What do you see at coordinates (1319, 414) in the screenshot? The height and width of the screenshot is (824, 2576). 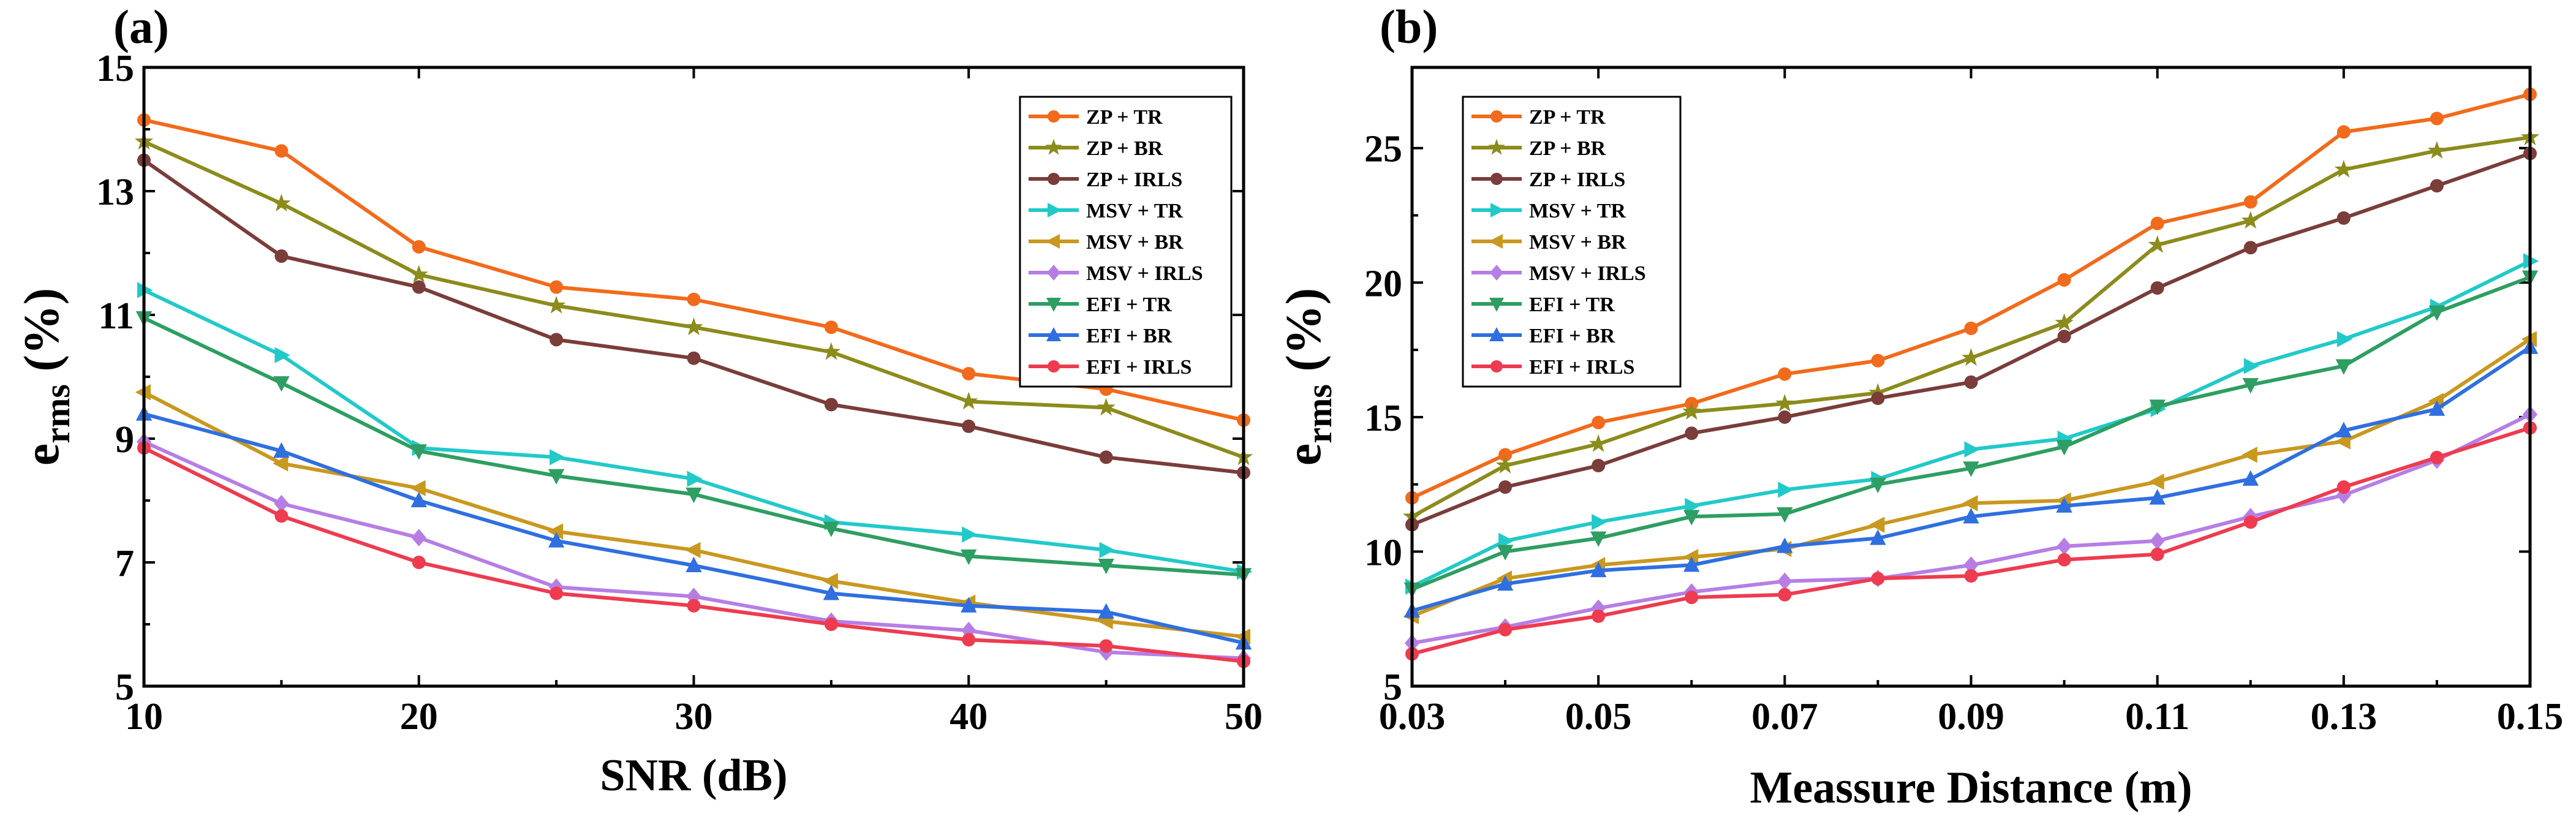 I see `y-axis-label-sub: rms` at bounding box center [1319, 414].